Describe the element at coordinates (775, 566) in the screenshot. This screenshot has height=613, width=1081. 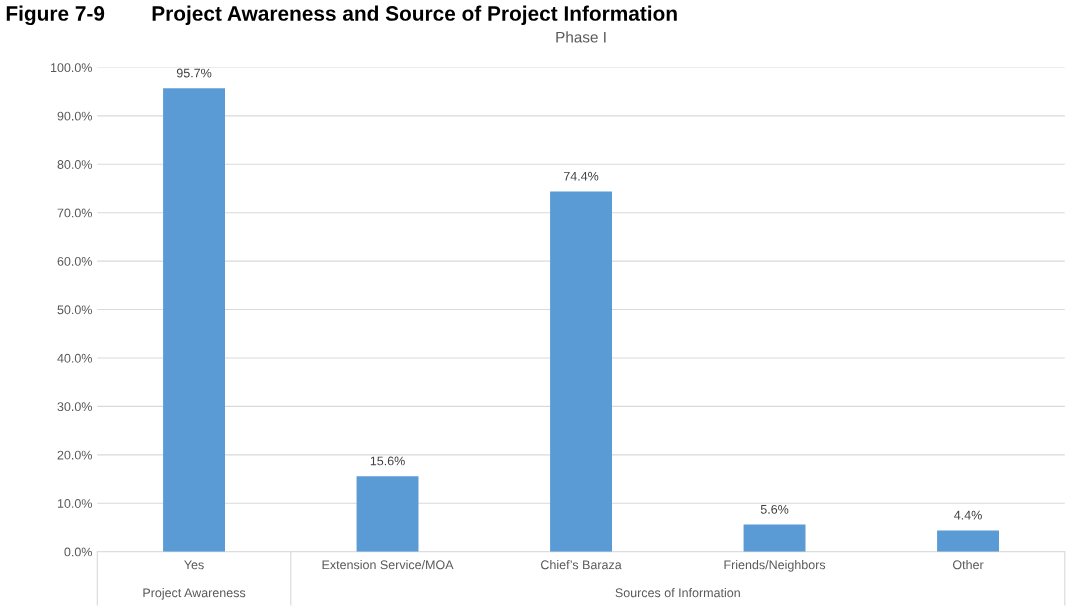
I see `x-tick-label: Friends/Neighbors` at that location.